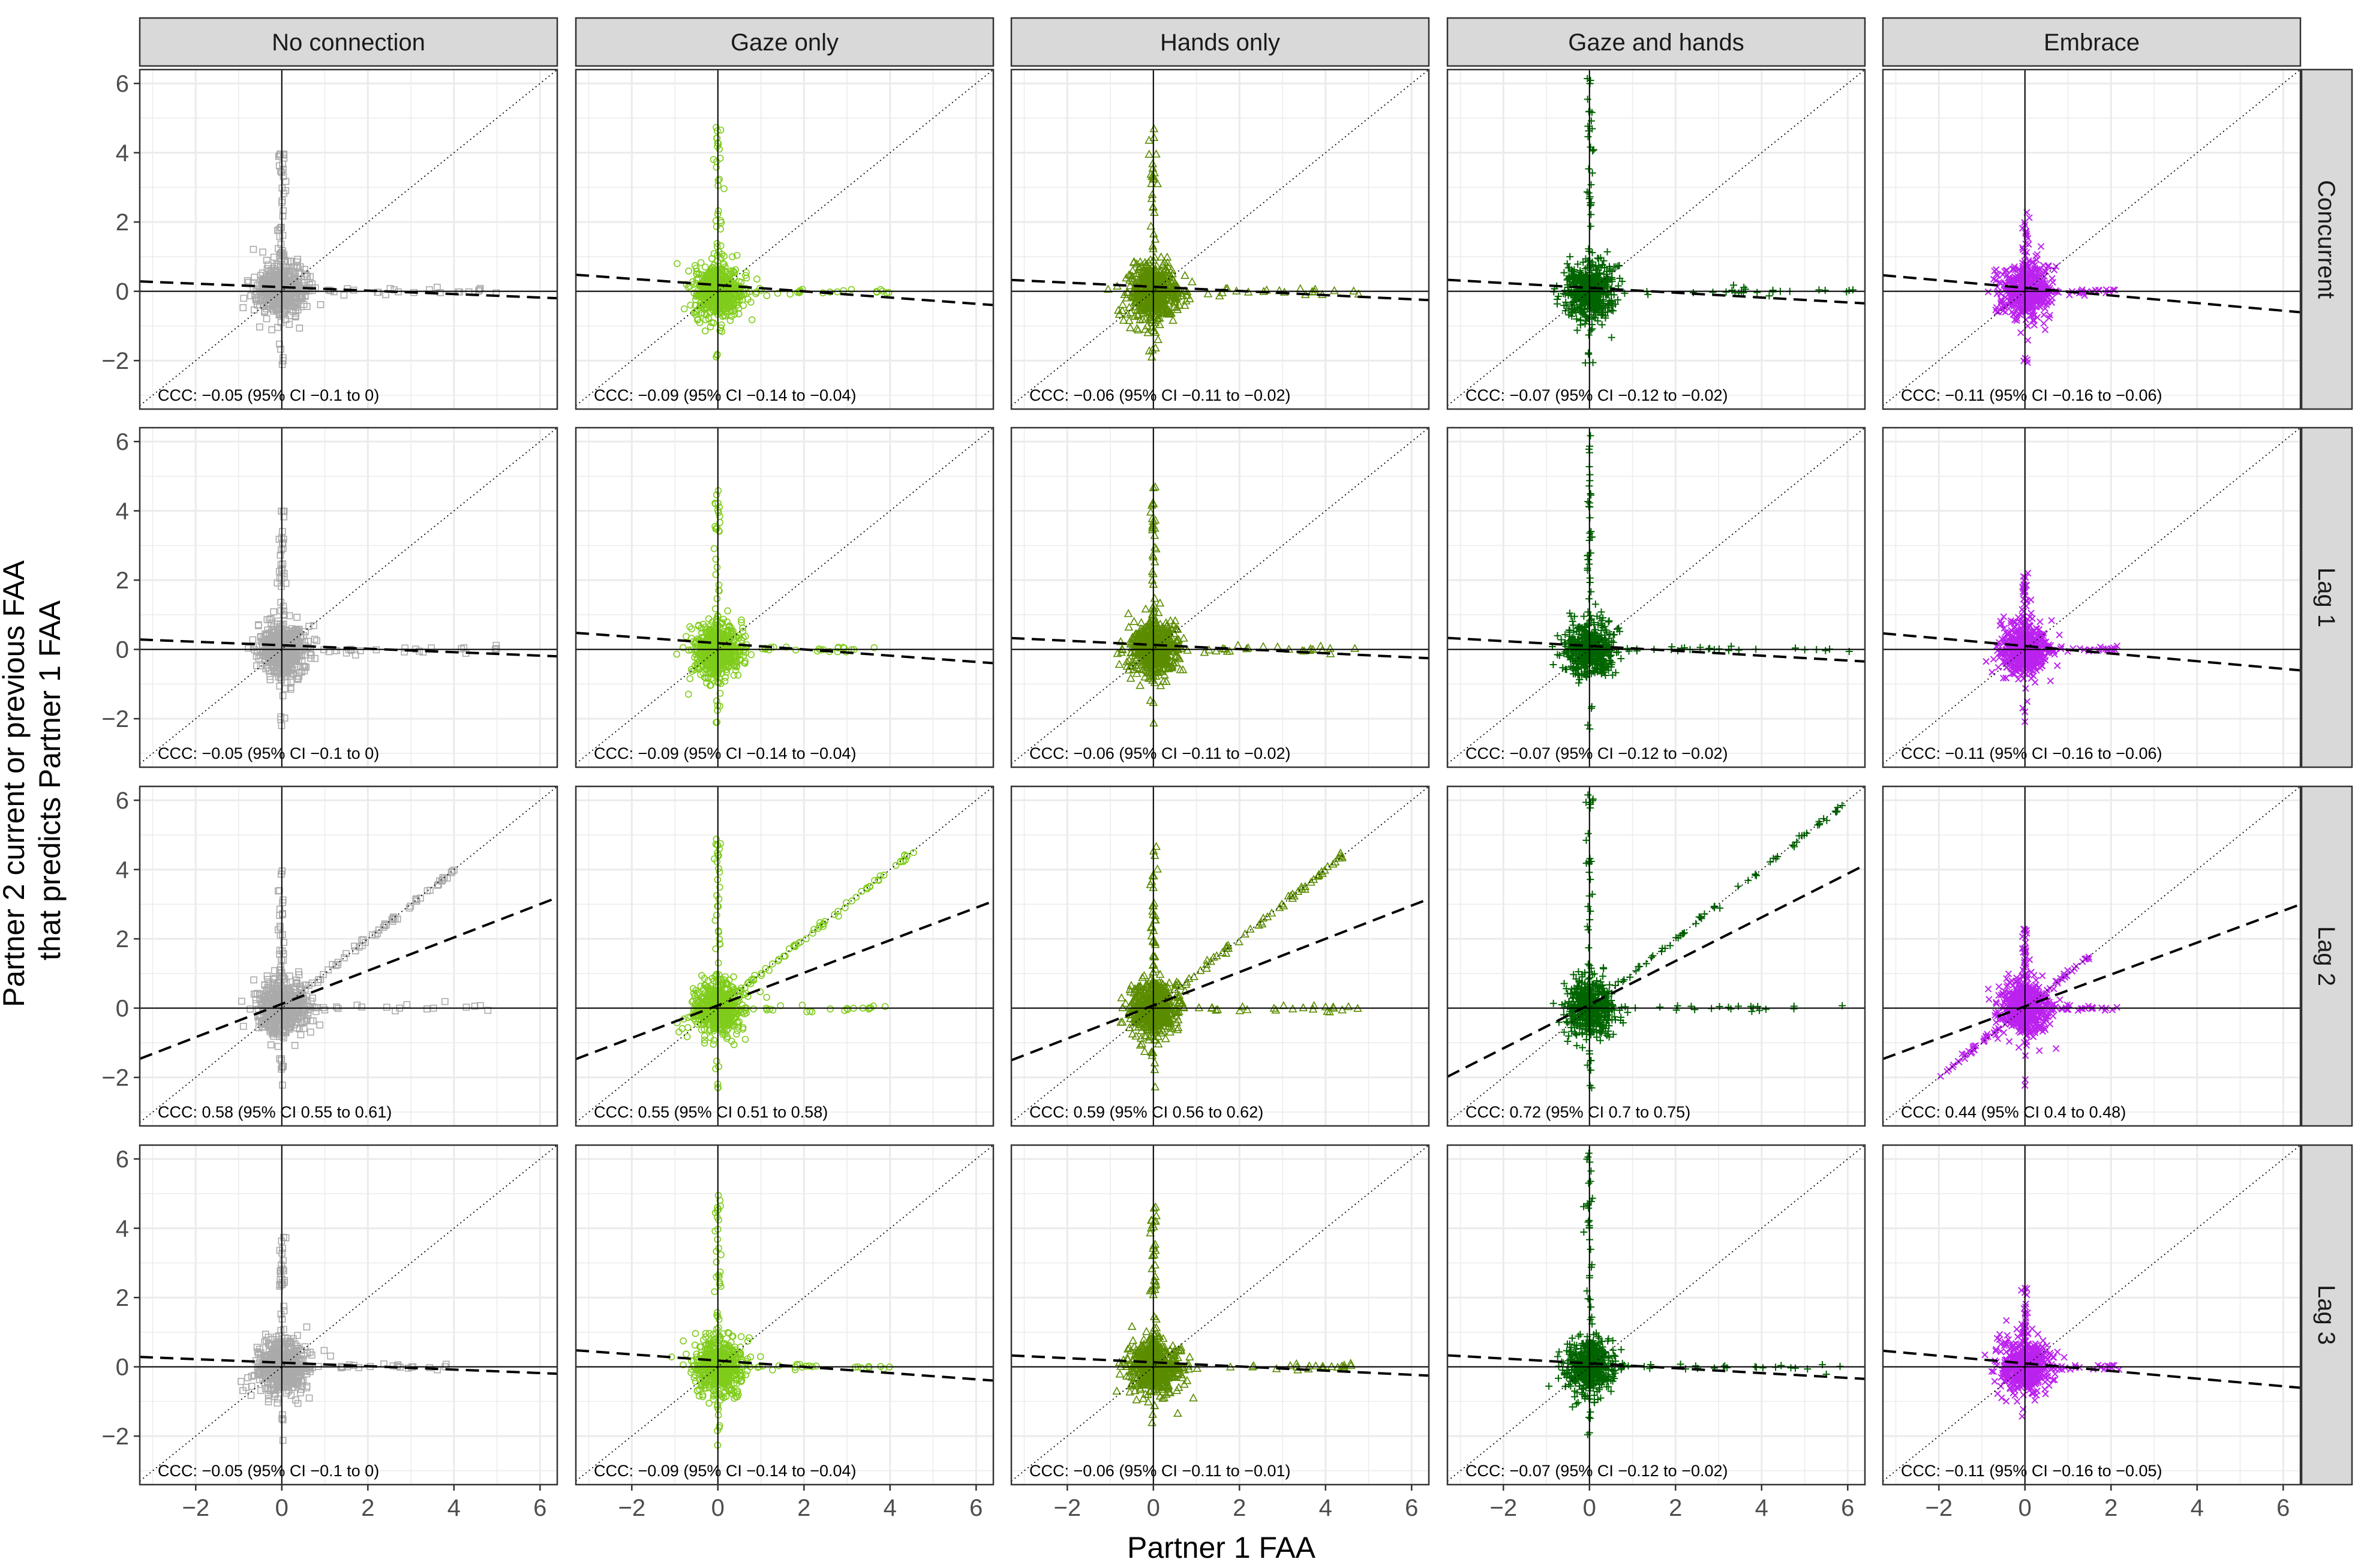 Image resolution: width=2364 pixels, height=1568 pixels. What do you see at coordinates (2031, 395) in the screenshot?
I see `ccc-annotation: CCC: −0.11 (95% CI −0.16 to −0.06)` at bounding box center [2031, 395].